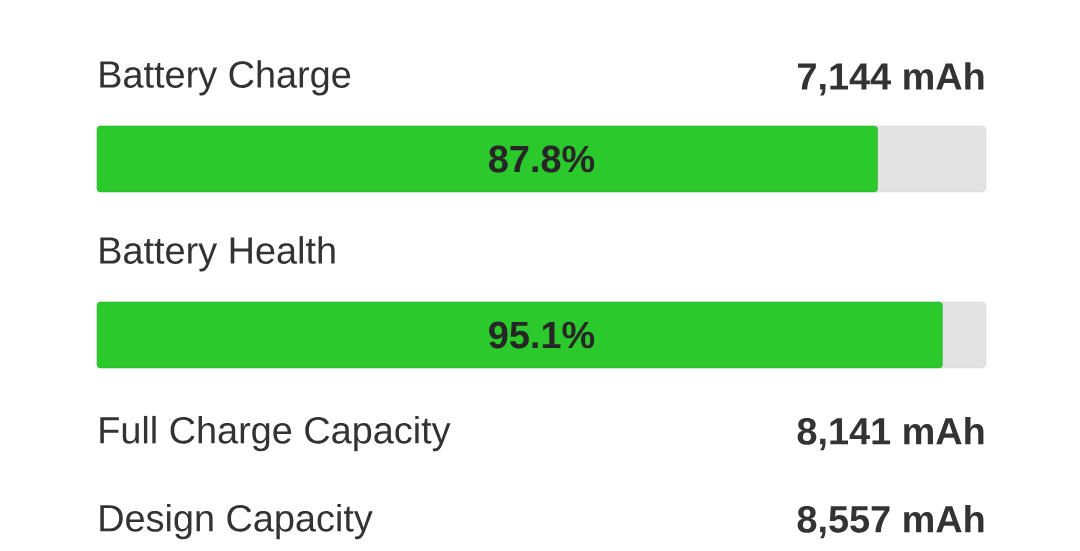 The image size is (1080, 551). I want to click on text: 8,557 mAh, so click(890, 521).